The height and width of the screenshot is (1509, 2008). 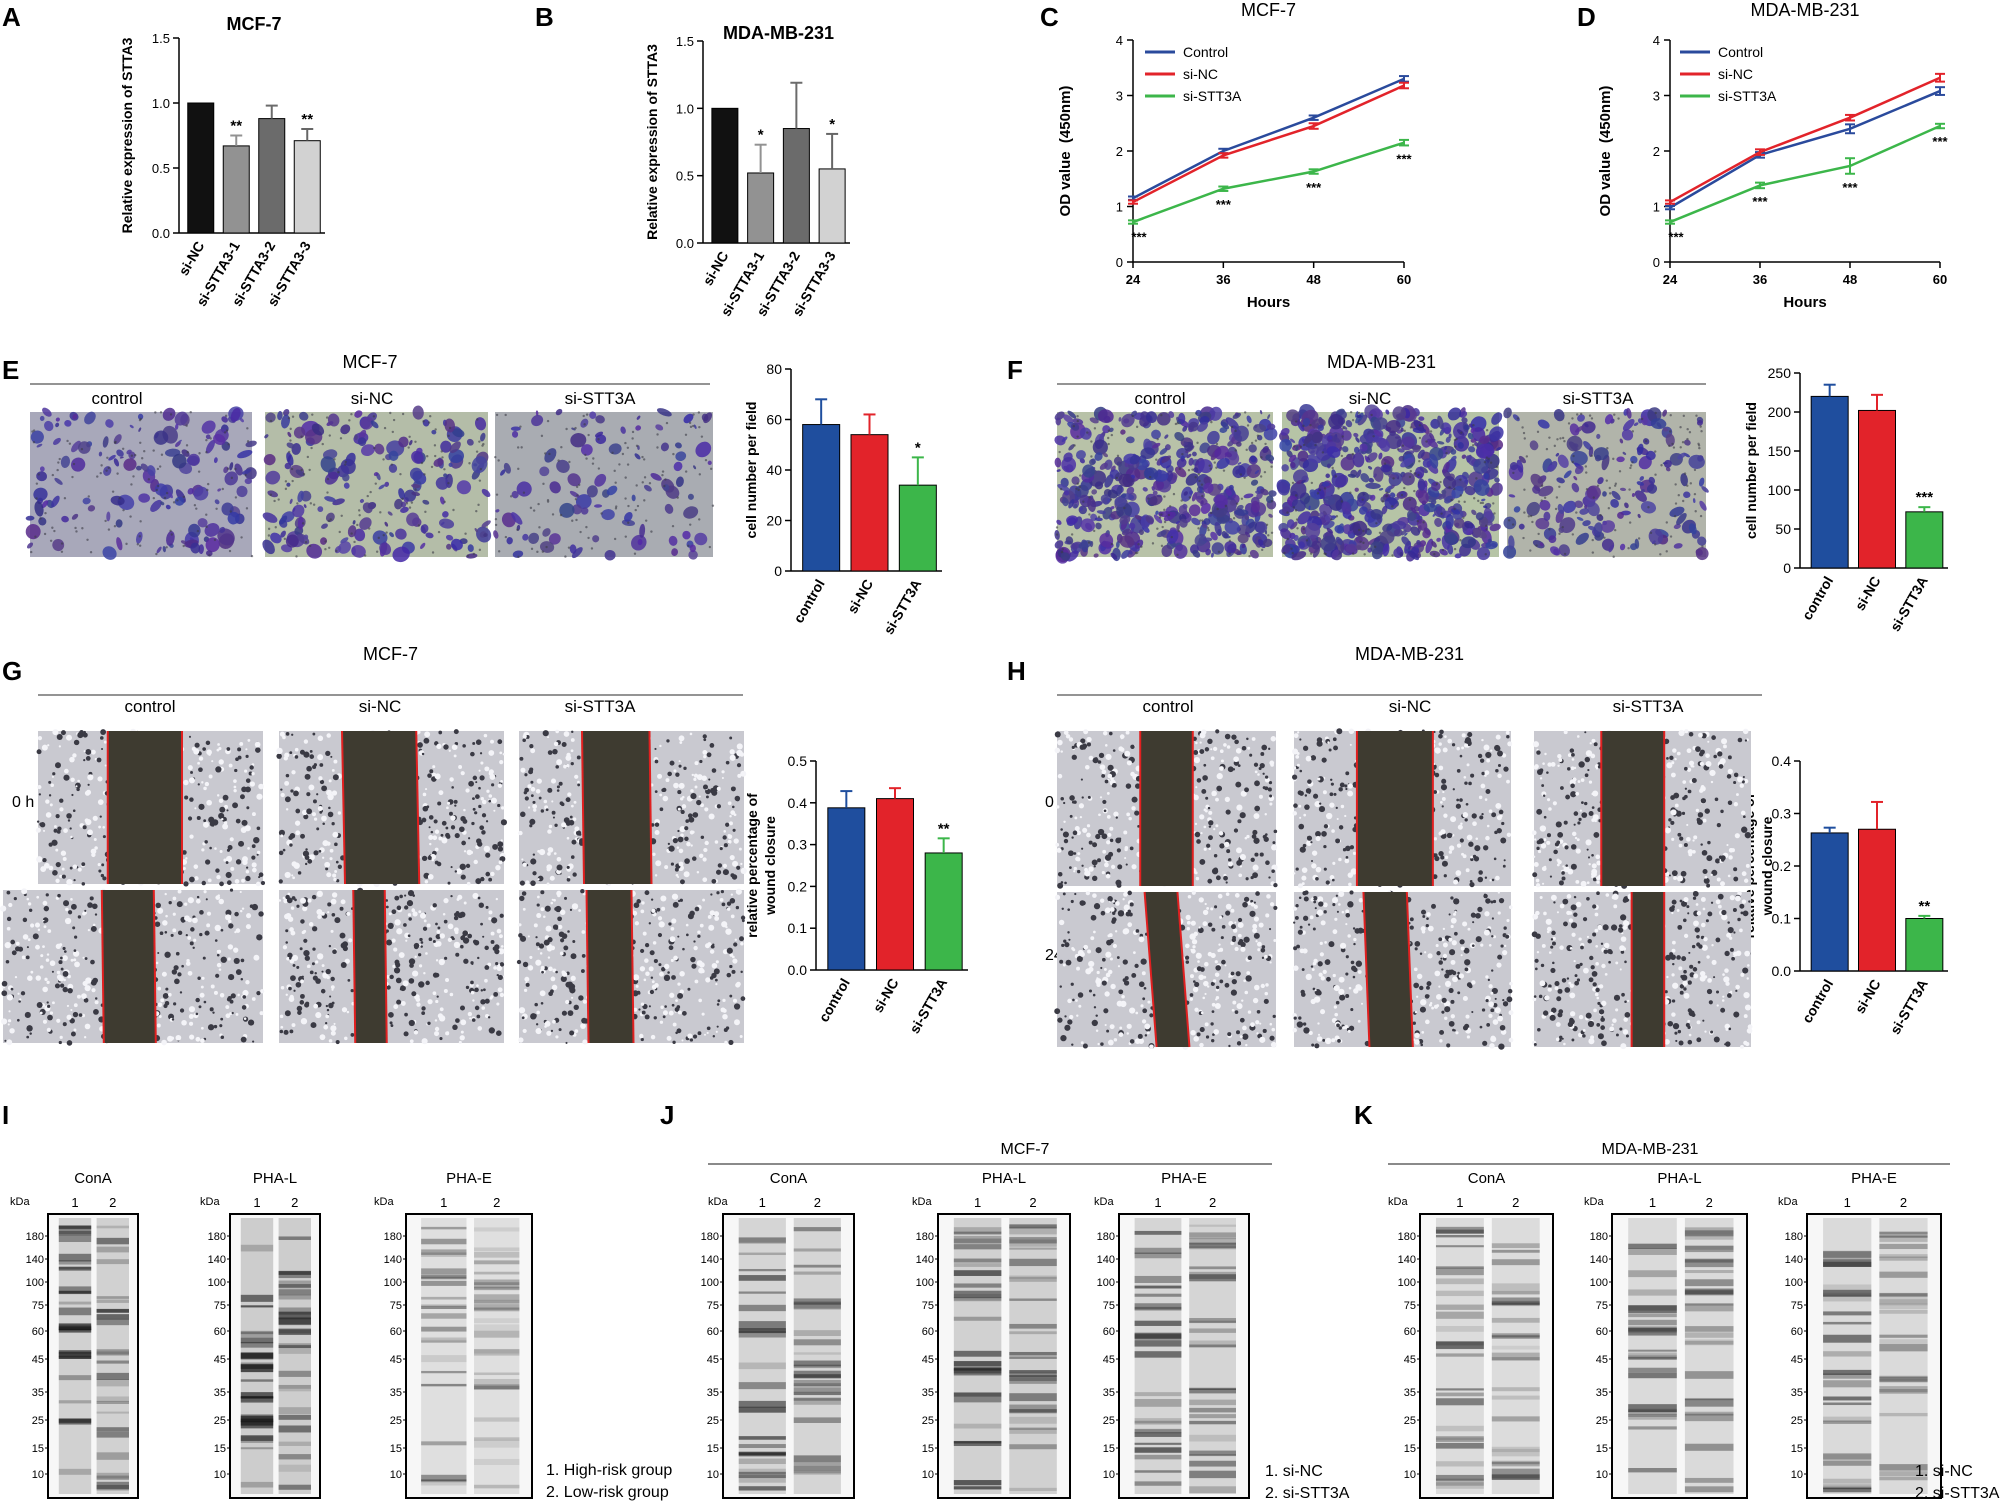 I want to click on micrograph-background, so click(x=391, y=966).